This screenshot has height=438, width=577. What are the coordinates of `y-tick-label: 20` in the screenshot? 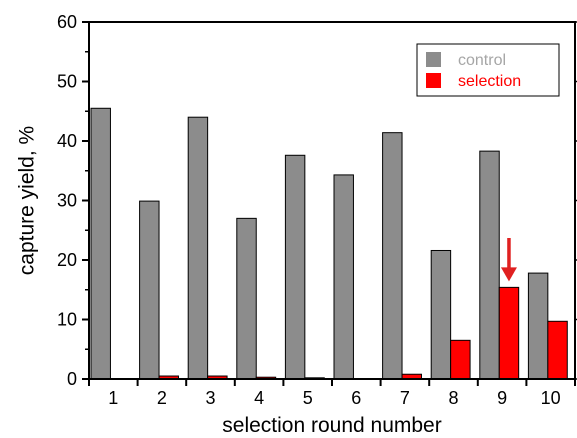 It's located at (67, 260).